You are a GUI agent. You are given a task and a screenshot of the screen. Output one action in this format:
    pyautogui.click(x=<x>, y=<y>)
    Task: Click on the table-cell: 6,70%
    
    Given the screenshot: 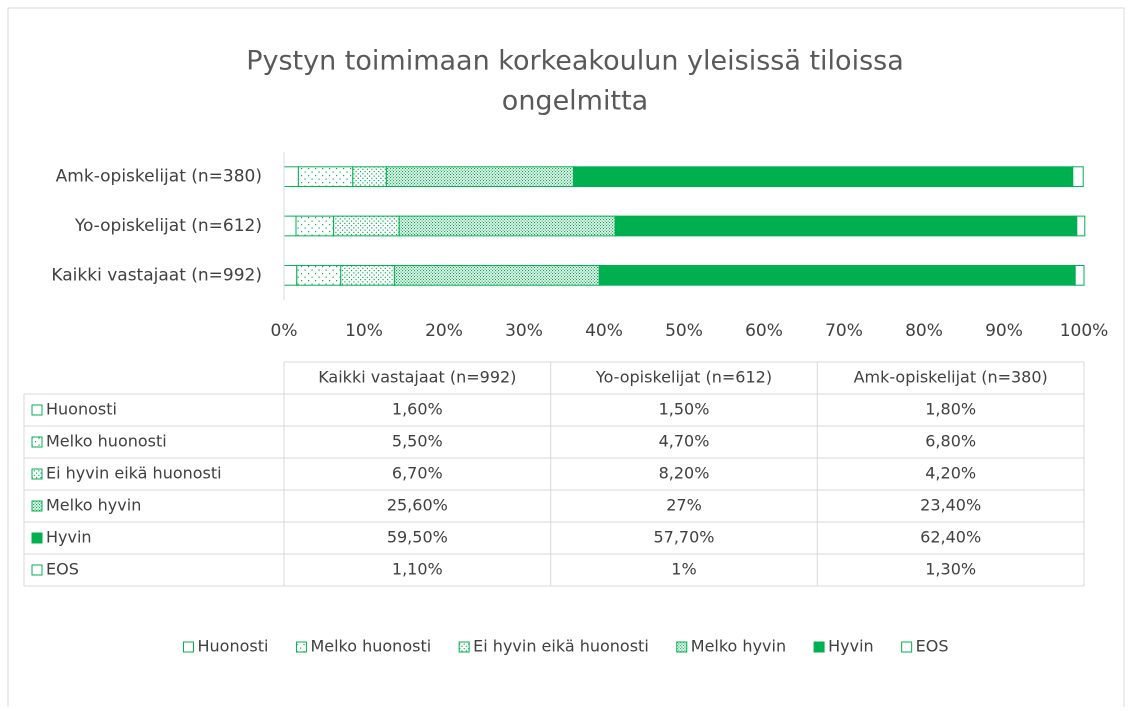 What is the action you would take?
    pyautogui.click(x=417, y=473)
    